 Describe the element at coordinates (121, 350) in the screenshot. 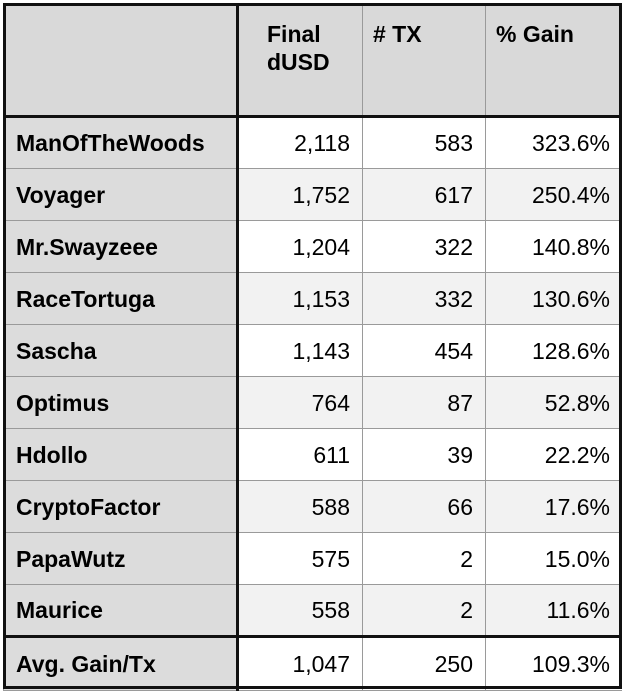

I see `row-name: Sascha` at that location.